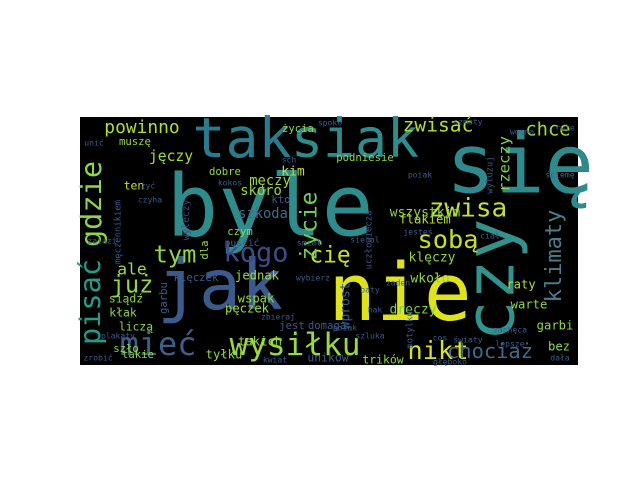  I want to click on word-47: trików, so click(382, 360).